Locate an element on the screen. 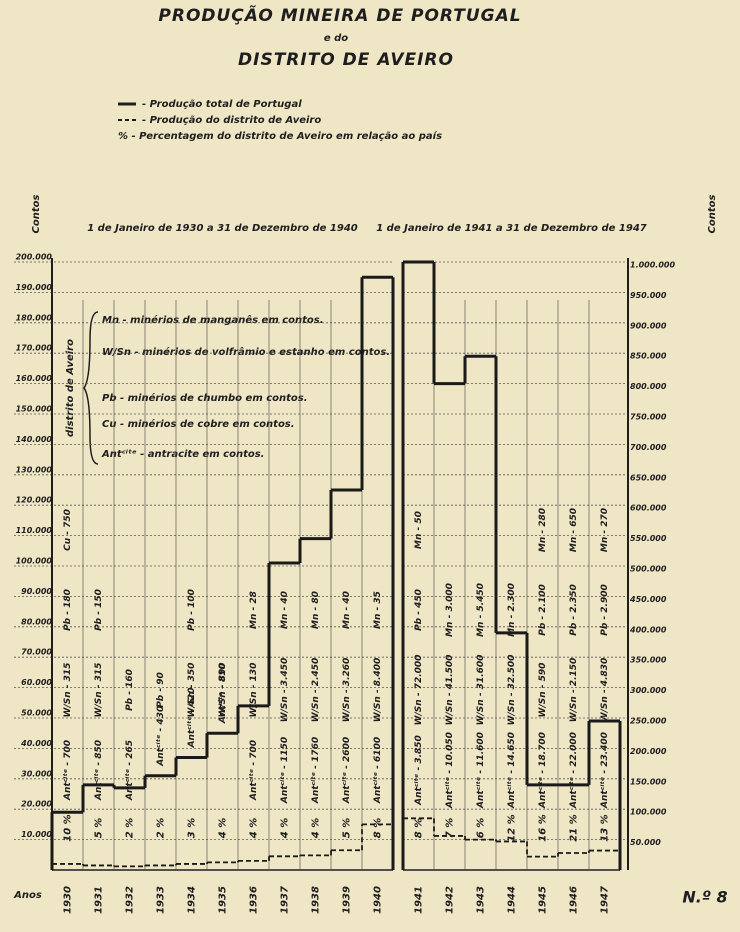  mineral-annotation: Mn - 270 is located at coordinates (605, 530).